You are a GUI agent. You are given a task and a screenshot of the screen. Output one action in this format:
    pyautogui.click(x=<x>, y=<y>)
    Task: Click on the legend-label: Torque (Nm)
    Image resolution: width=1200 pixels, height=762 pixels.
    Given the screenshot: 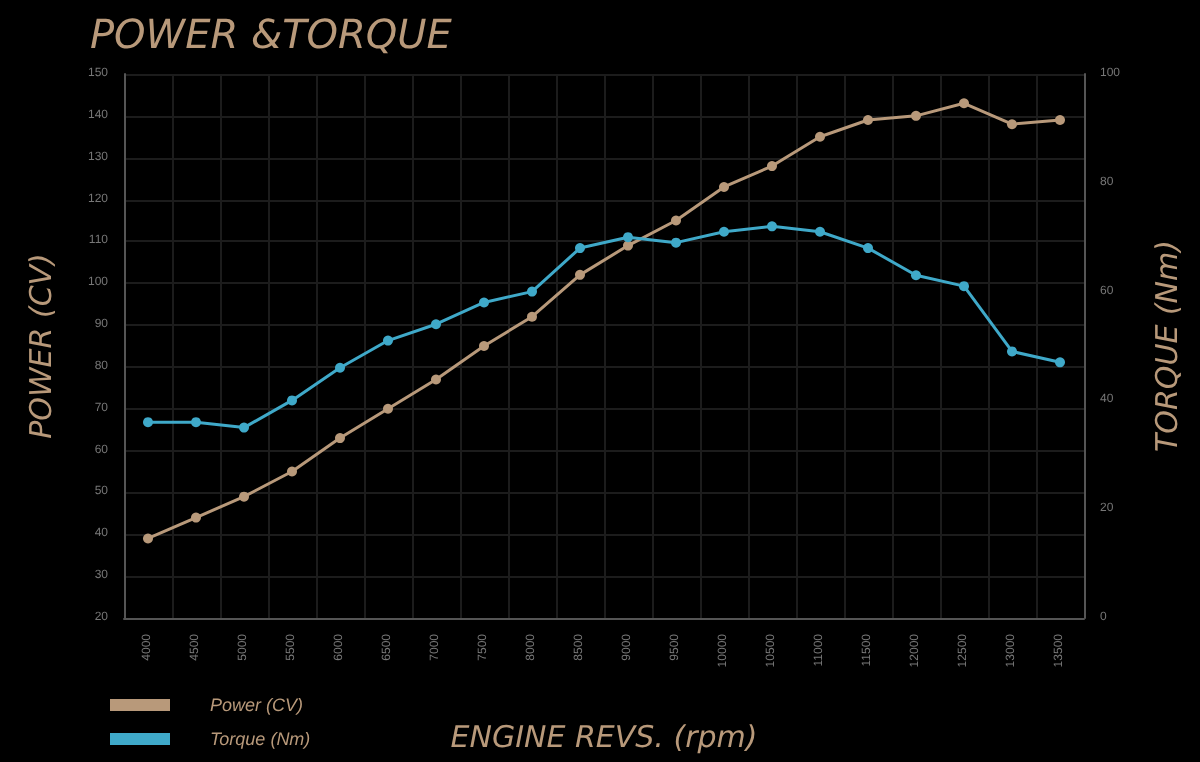 What is the action you would take?
    pyautogui.click(x=260, y=739)
    